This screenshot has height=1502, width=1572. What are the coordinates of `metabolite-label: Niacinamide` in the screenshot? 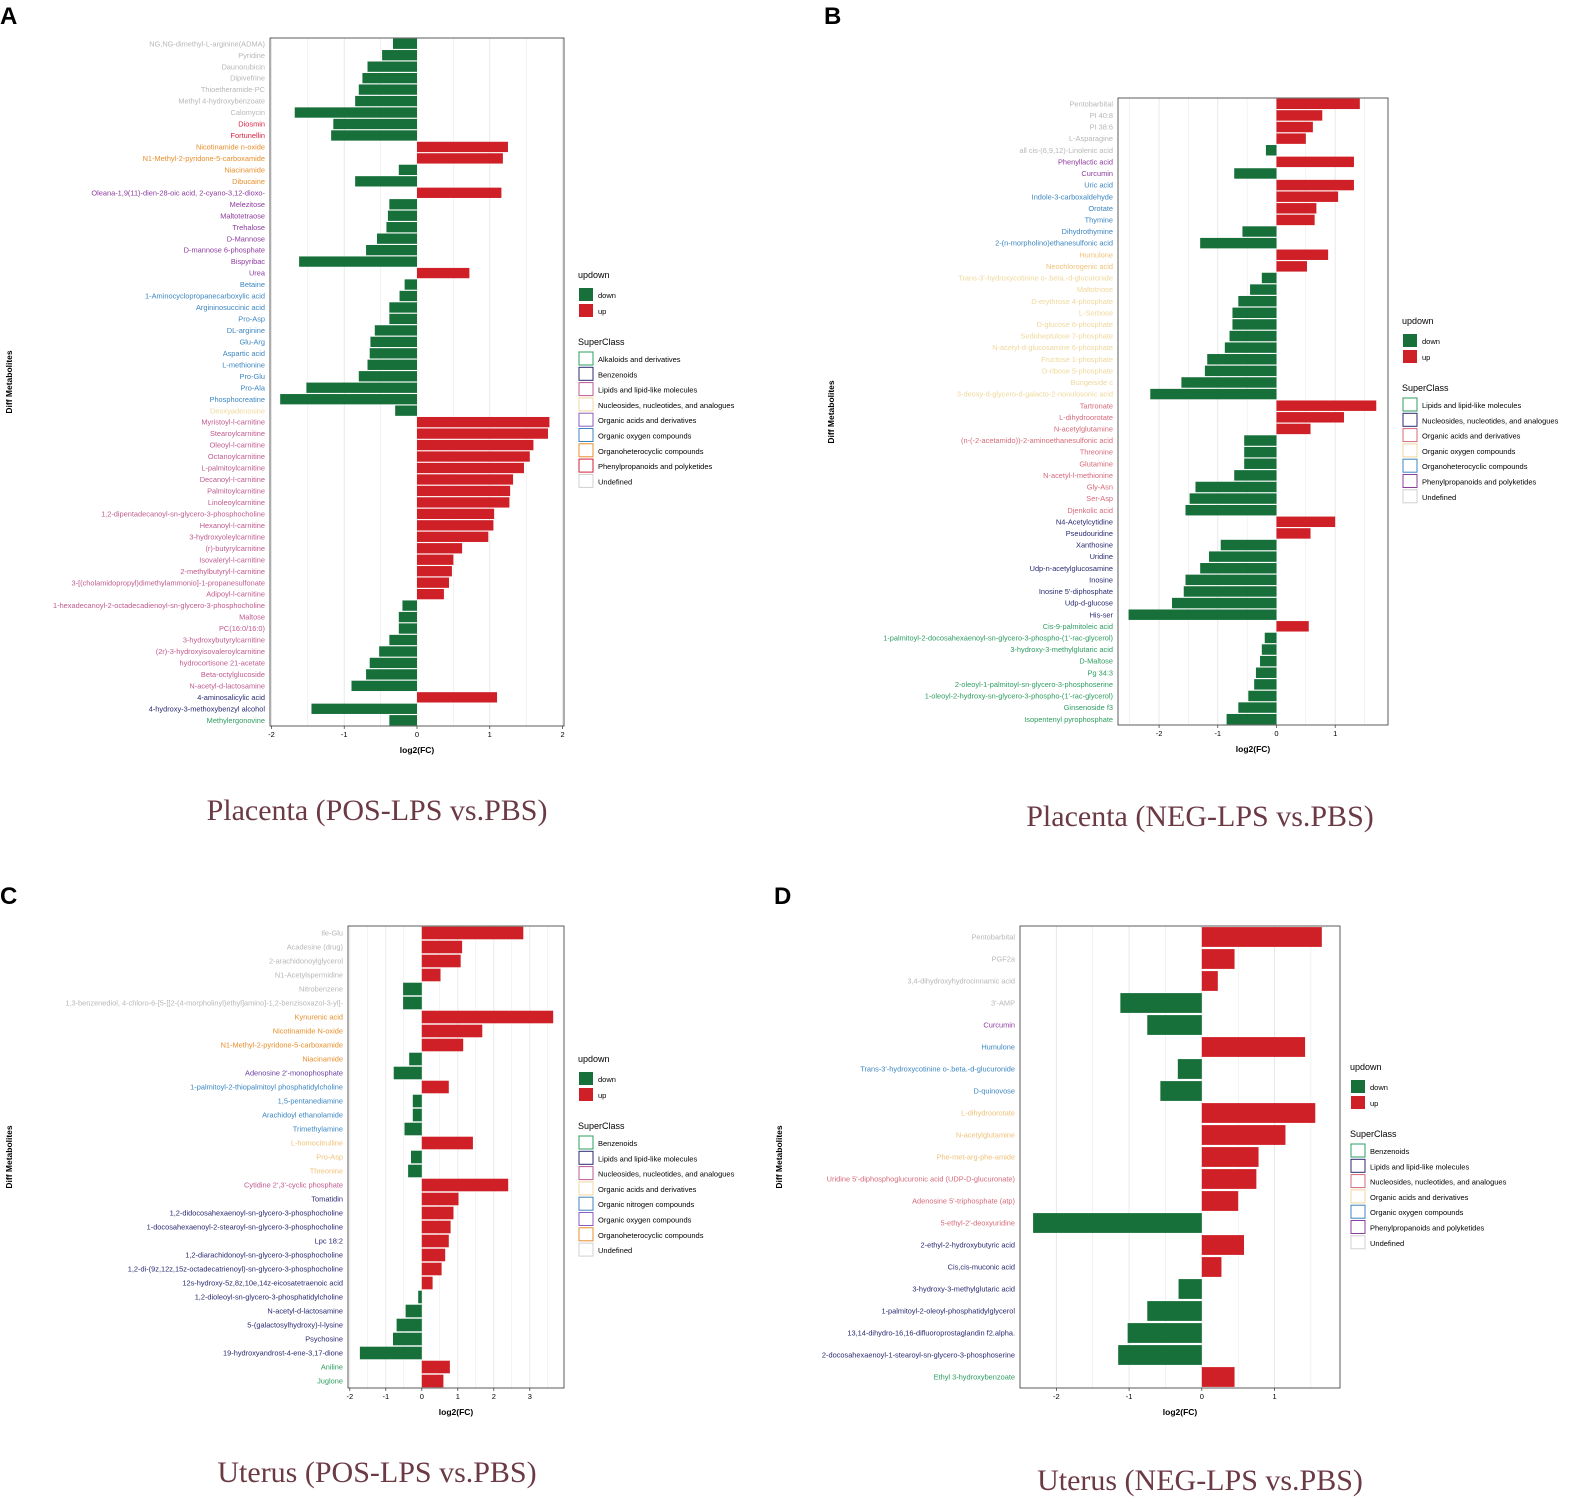 It's located at (244, 169).